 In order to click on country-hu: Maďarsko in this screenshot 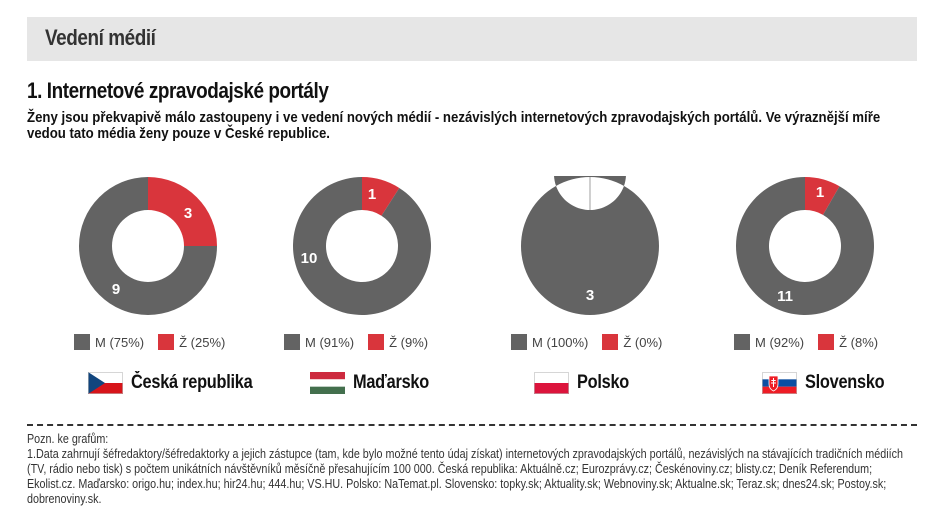, I will do `click(375, 383)`.